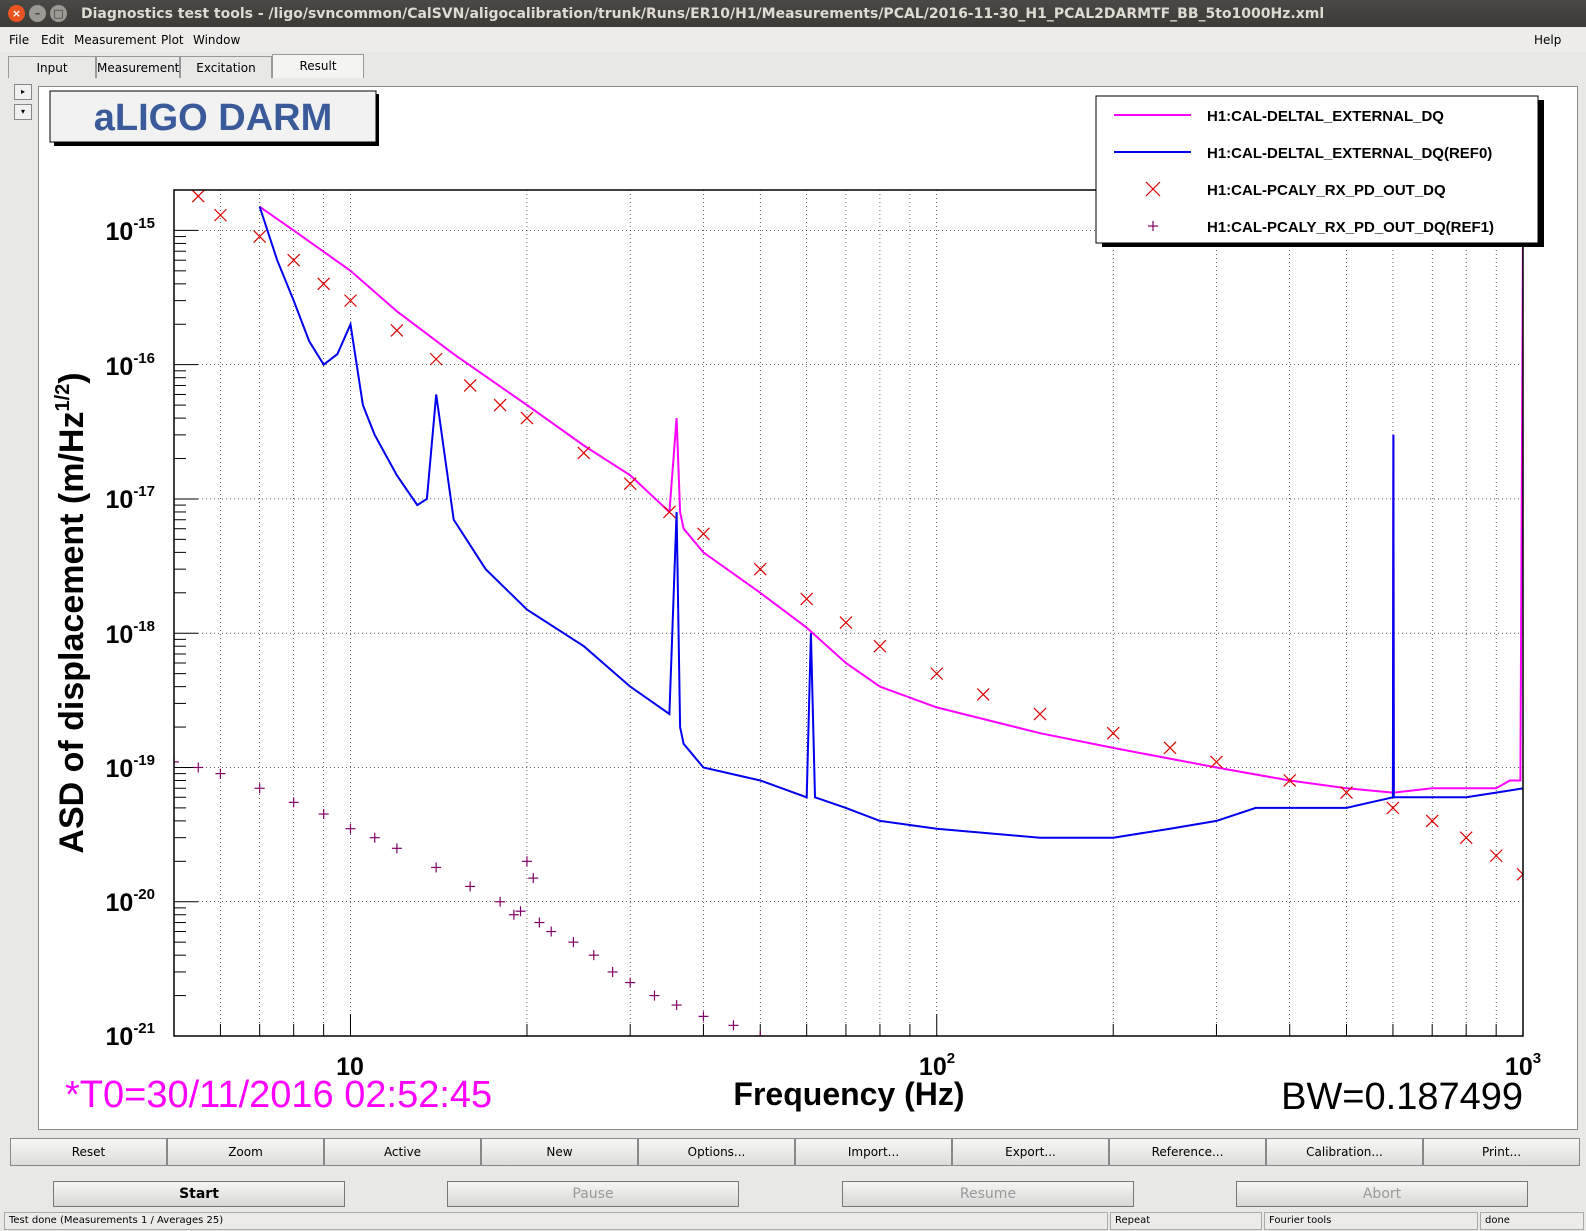 This screenshot has height=1231, width=1586. I want to click on zoom-button: Zoom, so click(245, 1152).